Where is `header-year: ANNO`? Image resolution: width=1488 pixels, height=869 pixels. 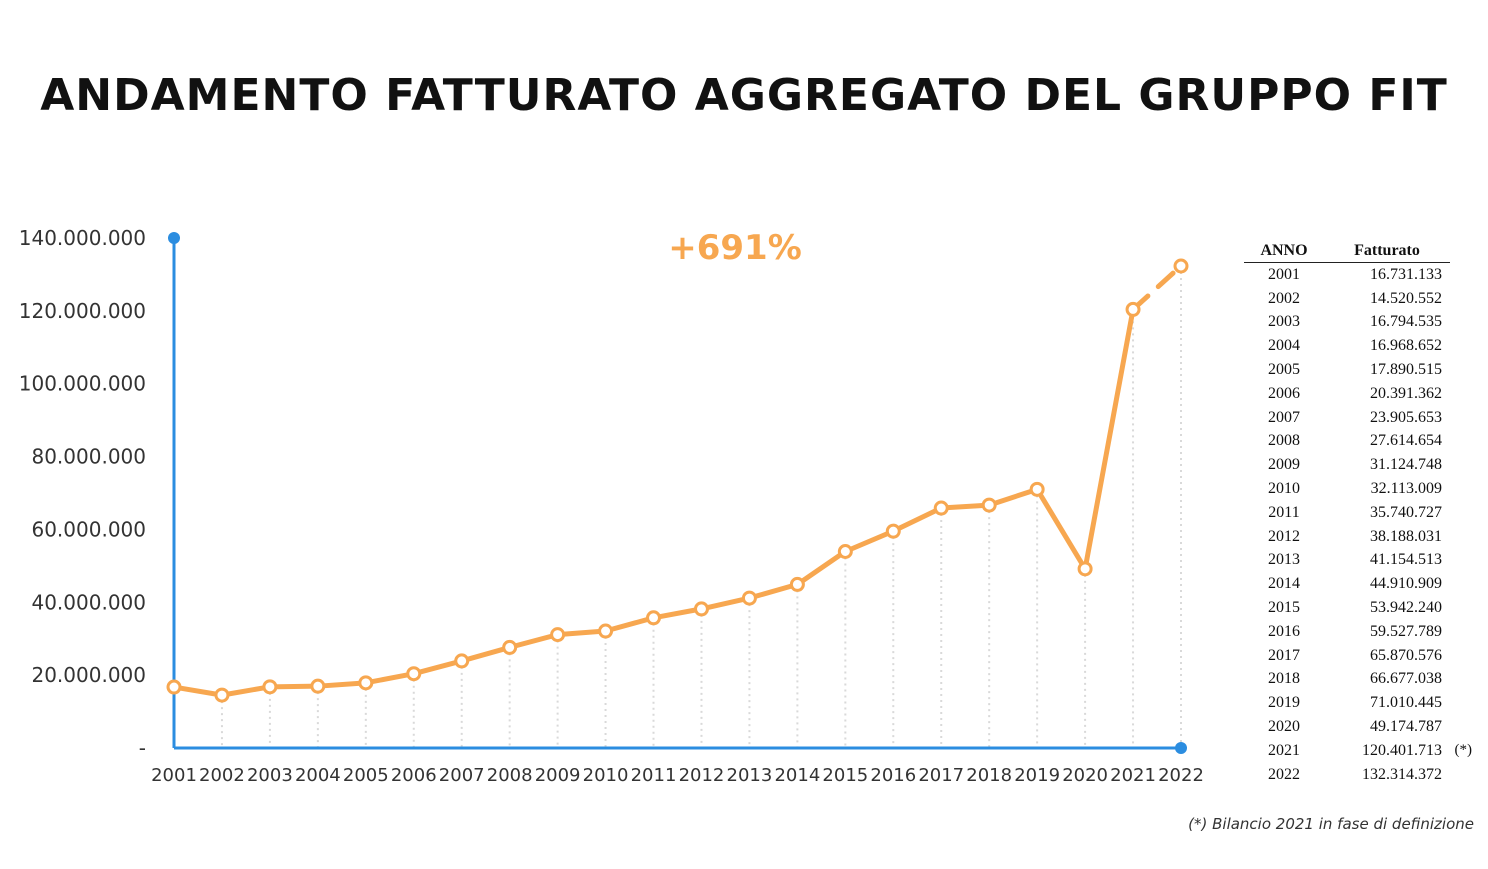
header-year: ANNO is located at coordinates (1284, 250).